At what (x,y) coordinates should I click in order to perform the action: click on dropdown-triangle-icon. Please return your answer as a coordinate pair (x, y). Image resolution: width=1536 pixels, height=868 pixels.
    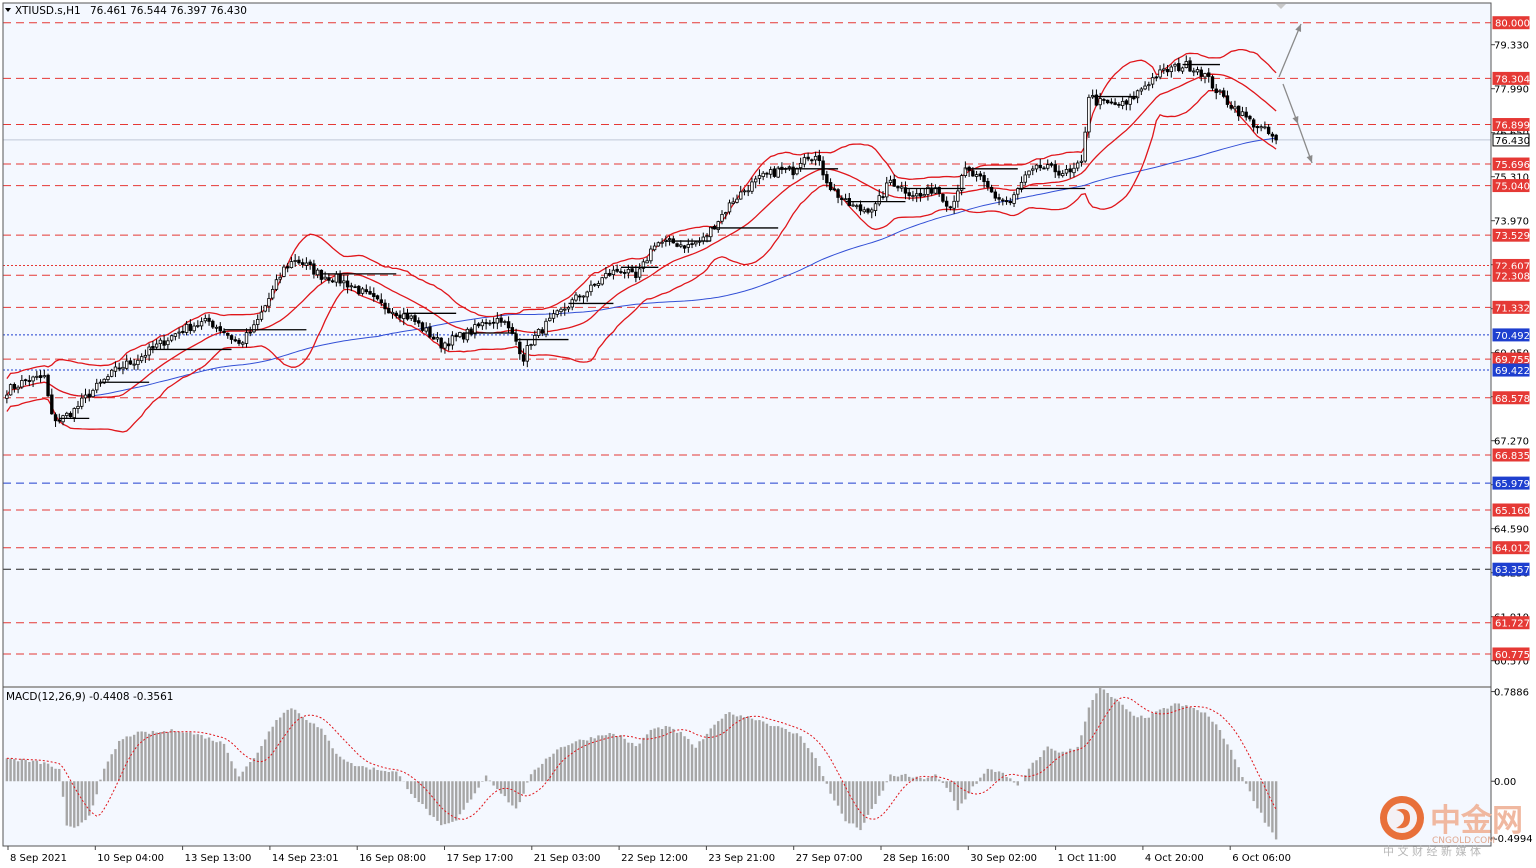
    Looking at the image, I should click on (8, 10).